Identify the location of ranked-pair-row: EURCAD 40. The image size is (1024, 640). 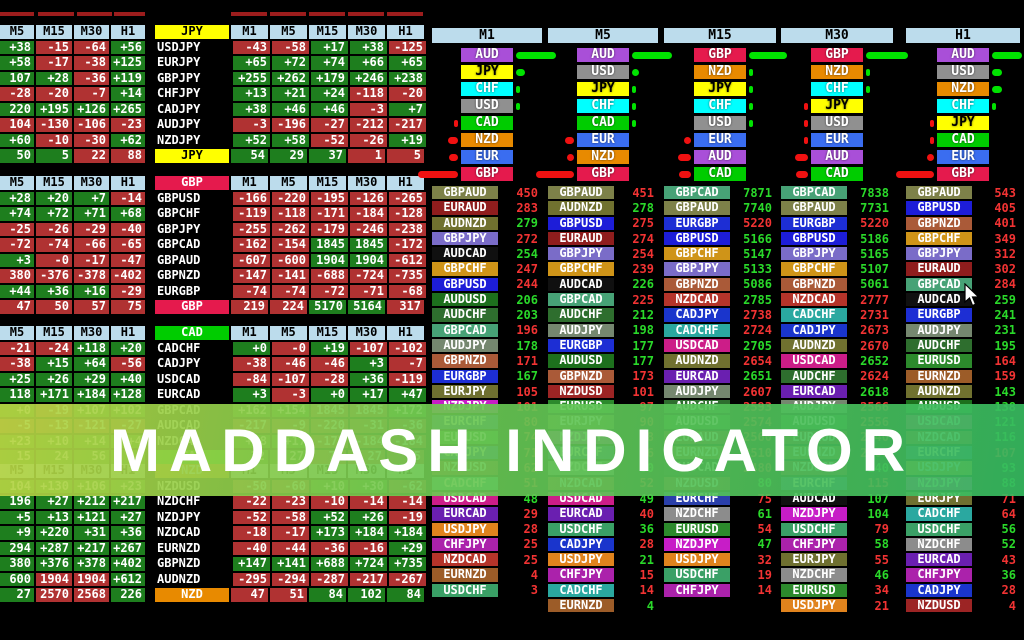
(603, 514).